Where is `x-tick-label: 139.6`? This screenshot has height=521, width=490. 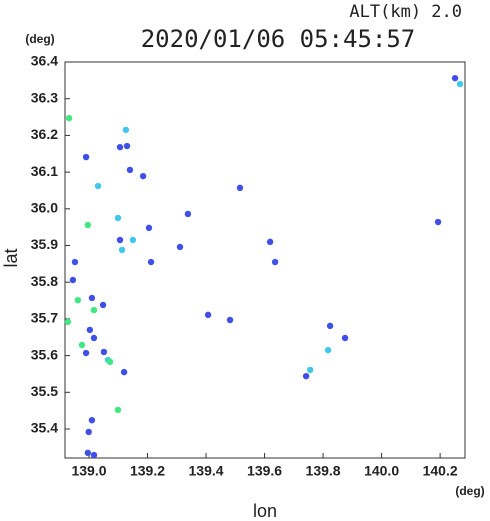
x-tick-label: 139.6 is located at coordinates (264, 471).